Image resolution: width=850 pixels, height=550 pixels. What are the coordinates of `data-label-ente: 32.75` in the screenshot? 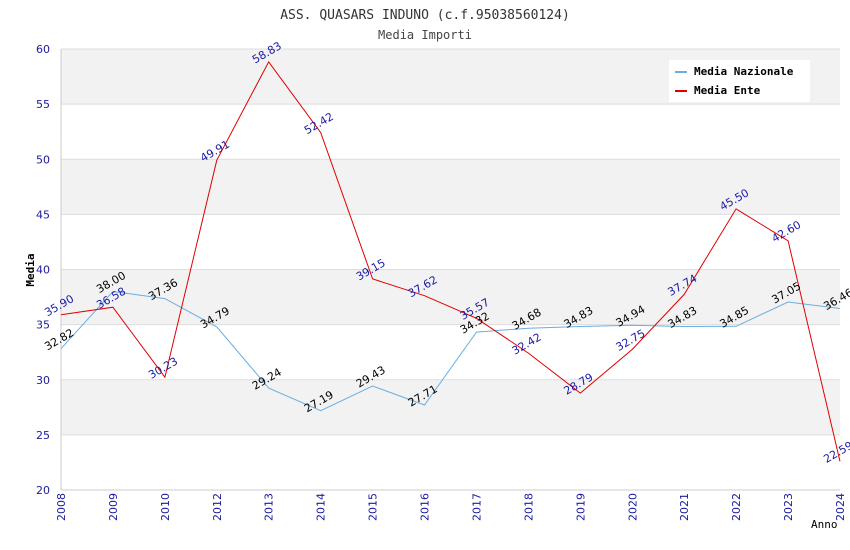 It's located at (631, 340).